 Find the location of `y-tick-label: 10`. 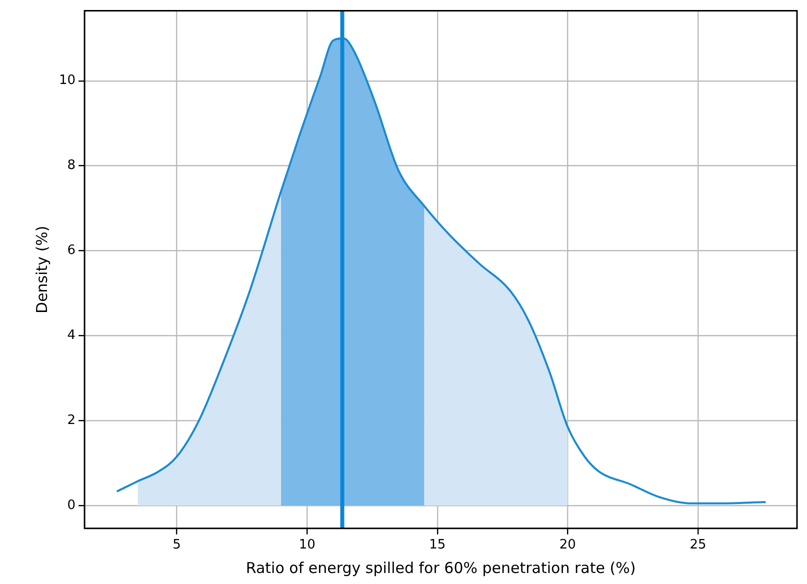

y-tick-label: 10 is located at coordinates (67, 80).